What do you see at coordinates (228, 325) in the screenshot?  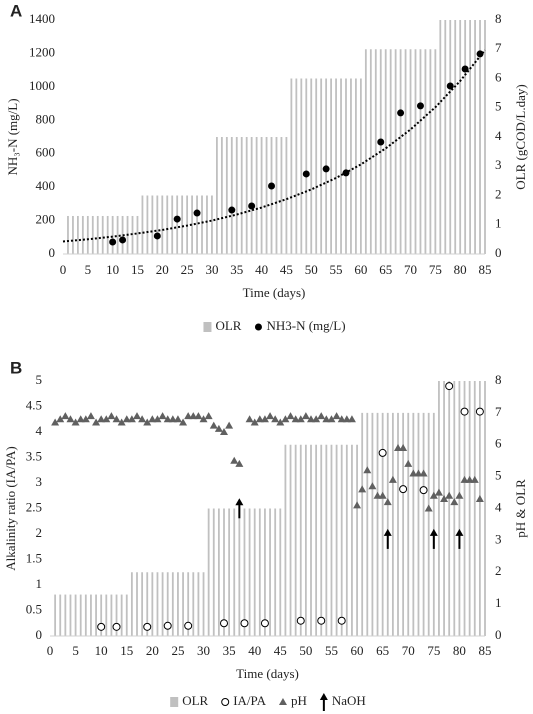 I see `legend-label: OLR` at bounding box center [228, 325].